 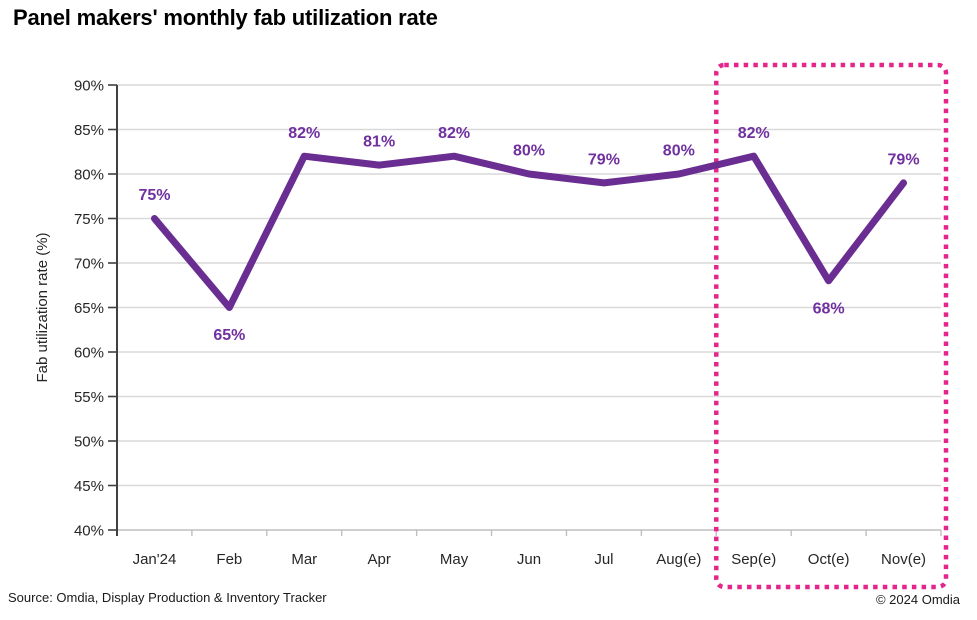 I want to click on x-axis-label: Sep(e), so click(x=753, y=559).